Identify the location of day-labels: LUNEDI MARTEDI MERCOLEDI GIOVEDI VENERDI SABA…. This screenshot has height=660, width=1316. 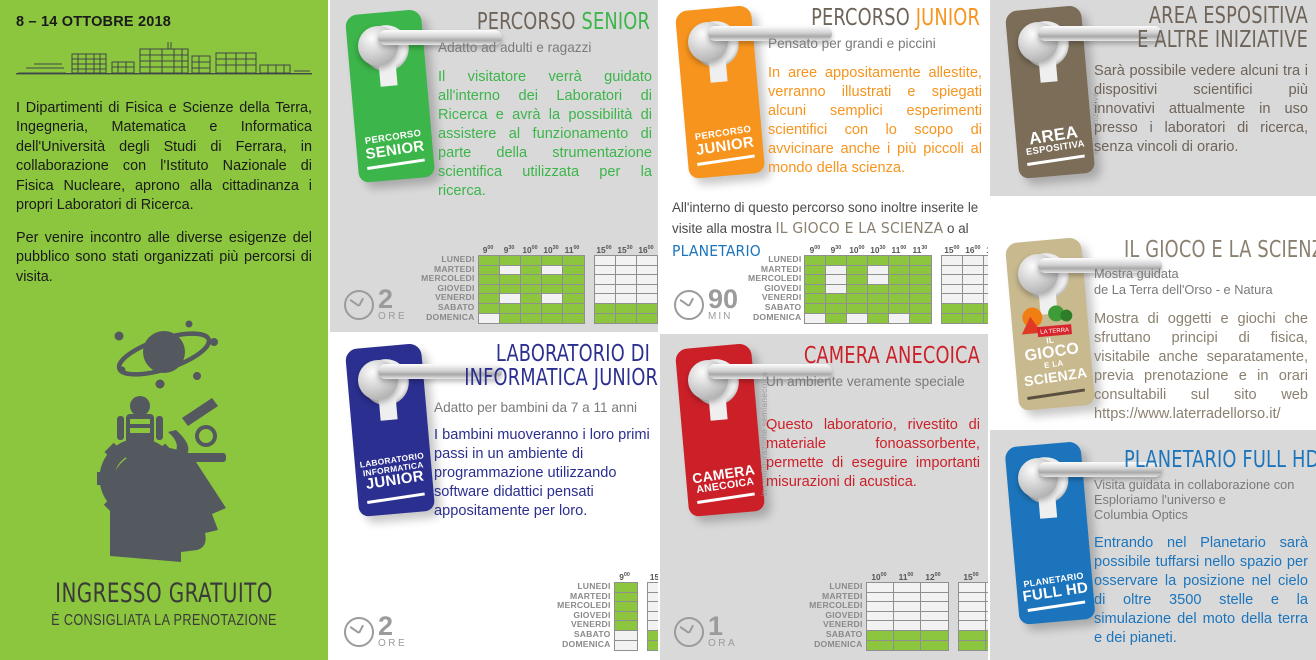
(835, 609).